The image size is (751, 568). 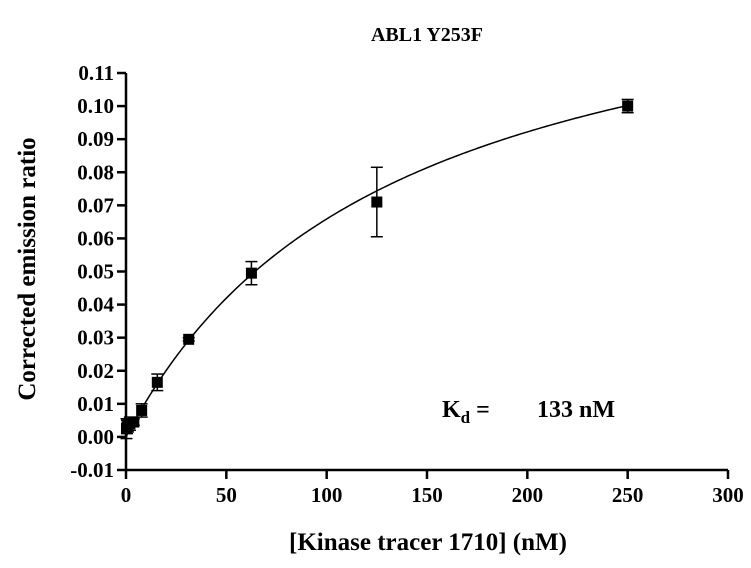 I want to click on y-tick-label: 0.08, so click(x=95, y=172).